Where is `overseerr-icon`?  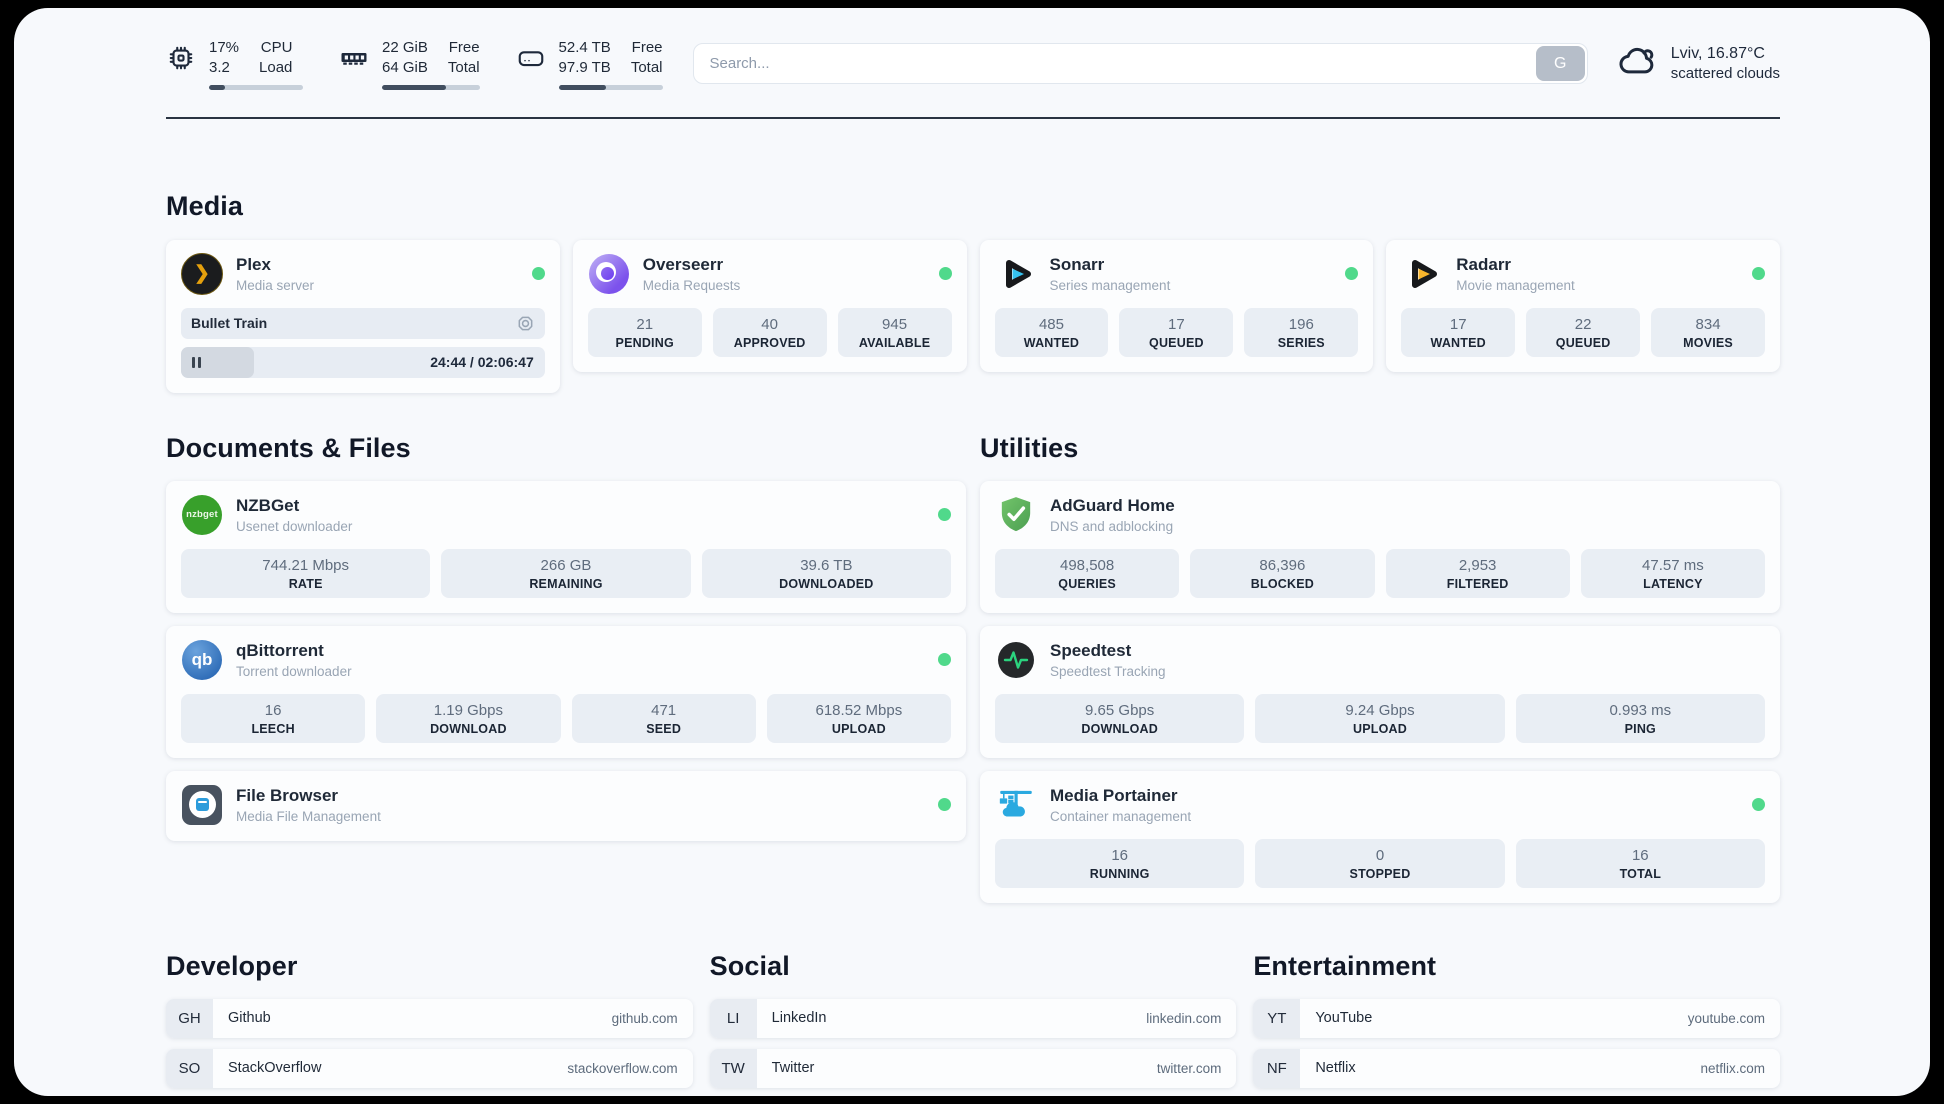 overseerr-icon is located at coordinates (608, 273).